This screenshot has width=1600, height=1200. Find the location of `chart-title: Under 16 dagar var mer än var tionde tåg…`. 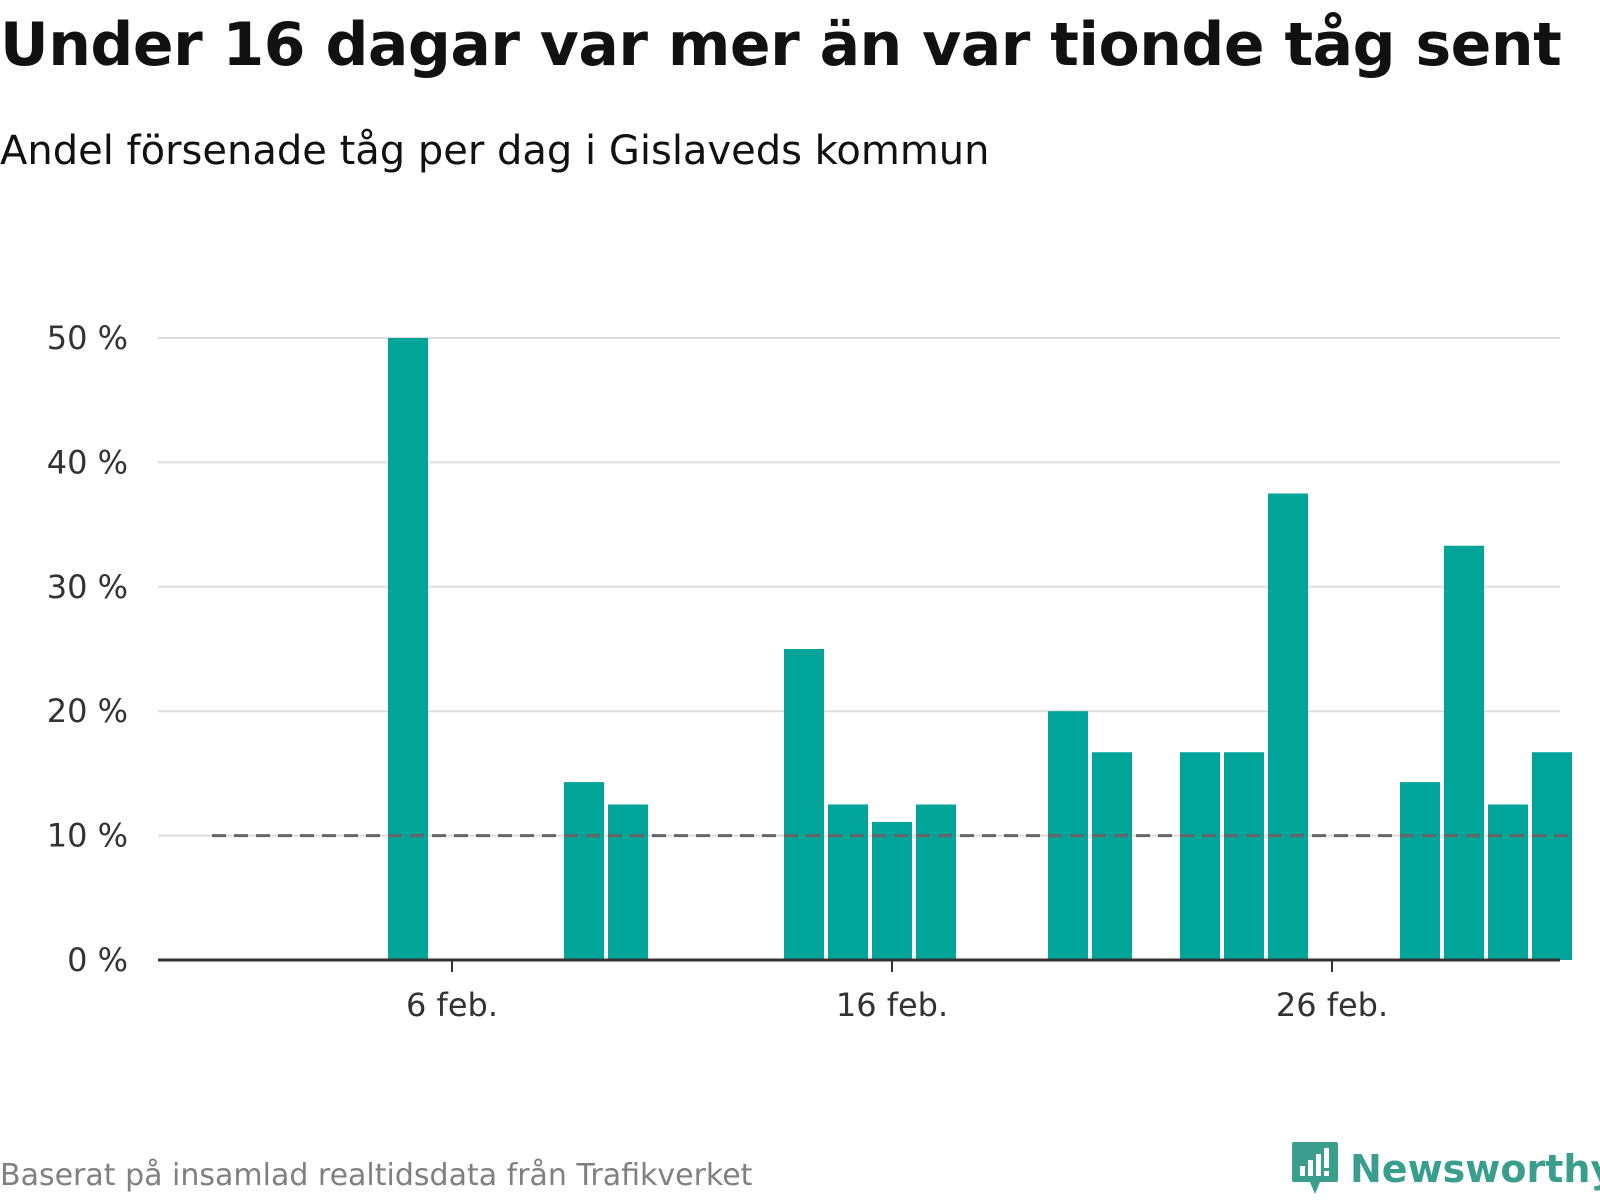

chart-title: Under 16 dagar var mer än var tionde tåg… is located at coordinates (781, 45).